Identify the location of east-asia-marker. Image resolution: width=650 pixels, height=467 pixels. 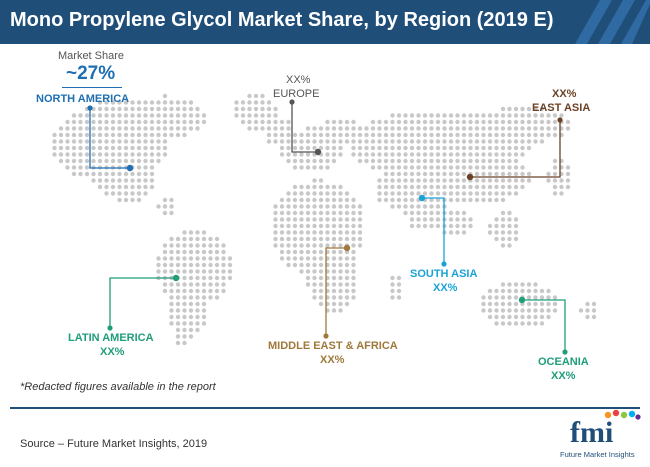
(470, 177).